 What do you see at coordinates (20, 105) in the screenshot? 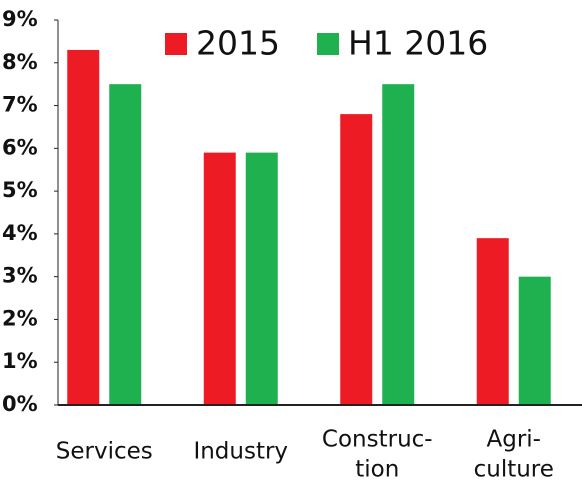
I see `y-tick-label: 7%` at bounding box center [20, 105].